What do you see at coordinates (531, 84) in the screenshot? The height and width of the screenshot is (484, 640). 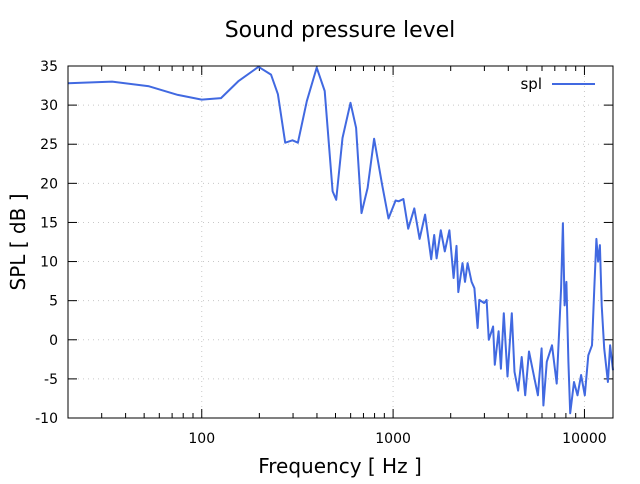 I see `legend-label-spl: spl` at bounding box center [531, 84].